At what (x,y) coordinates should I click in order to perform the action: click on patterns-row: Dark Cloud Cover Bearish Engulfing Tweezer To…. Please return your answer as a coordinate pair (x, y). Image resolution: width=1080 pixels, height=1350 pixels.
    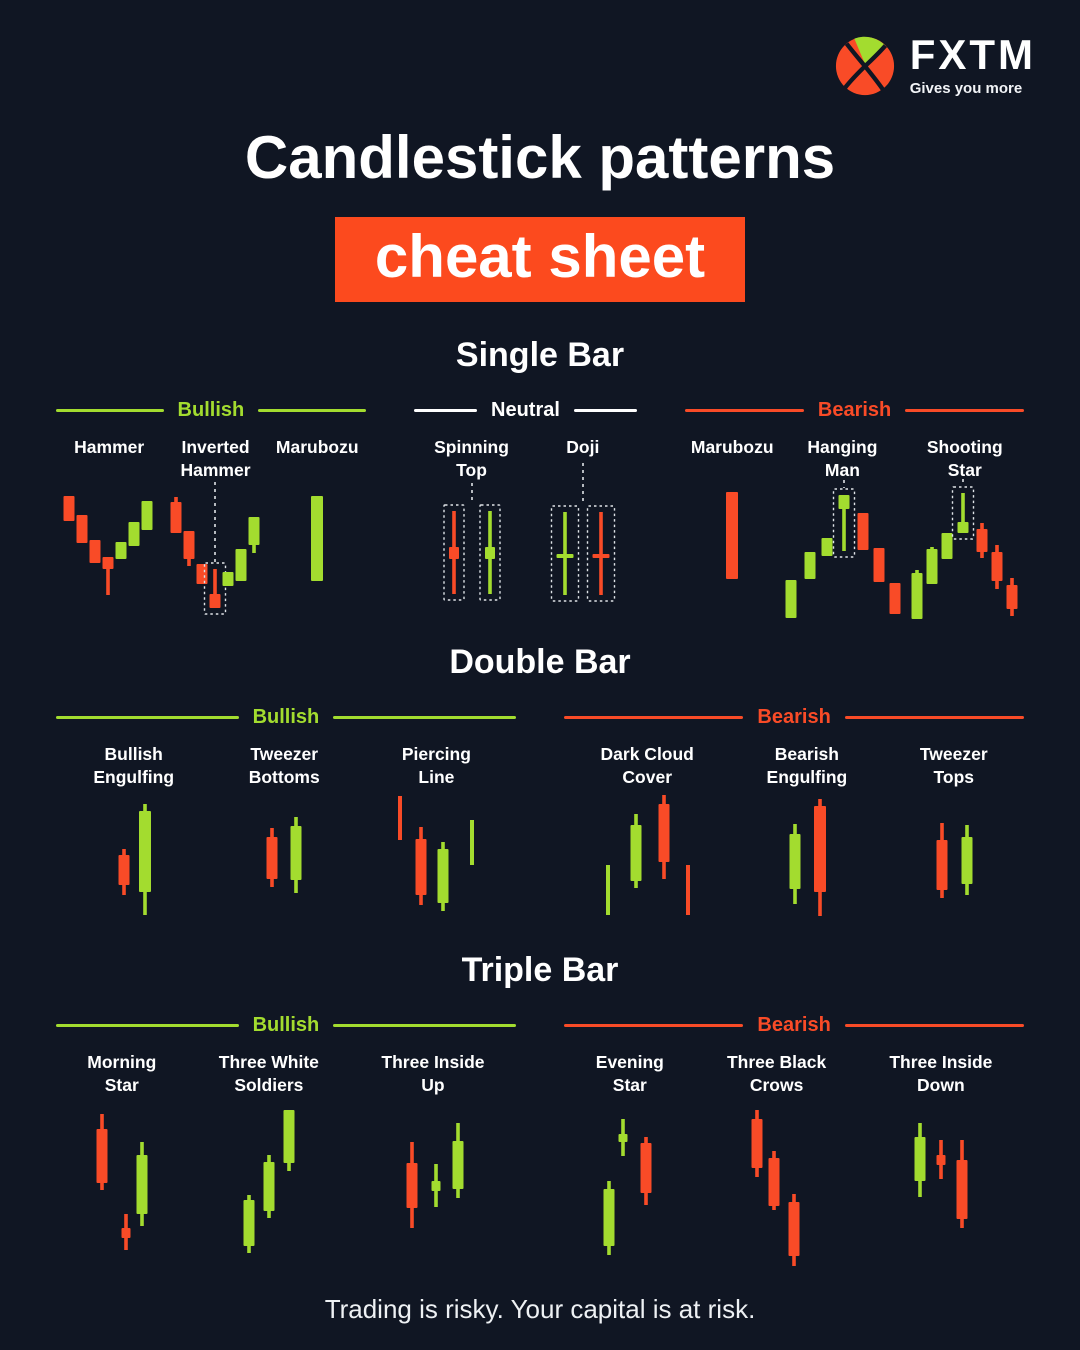
    Looking at the image, I should click on (794, 830).